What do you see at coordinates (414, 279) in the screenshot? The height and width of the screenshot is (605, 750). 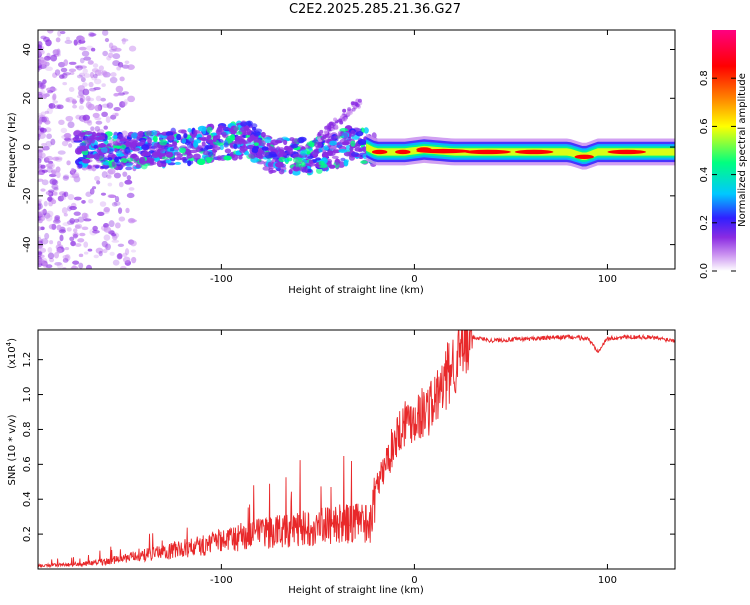 I see `spectrogram-x-tick-label: 0` at bounding box center [414, 279].